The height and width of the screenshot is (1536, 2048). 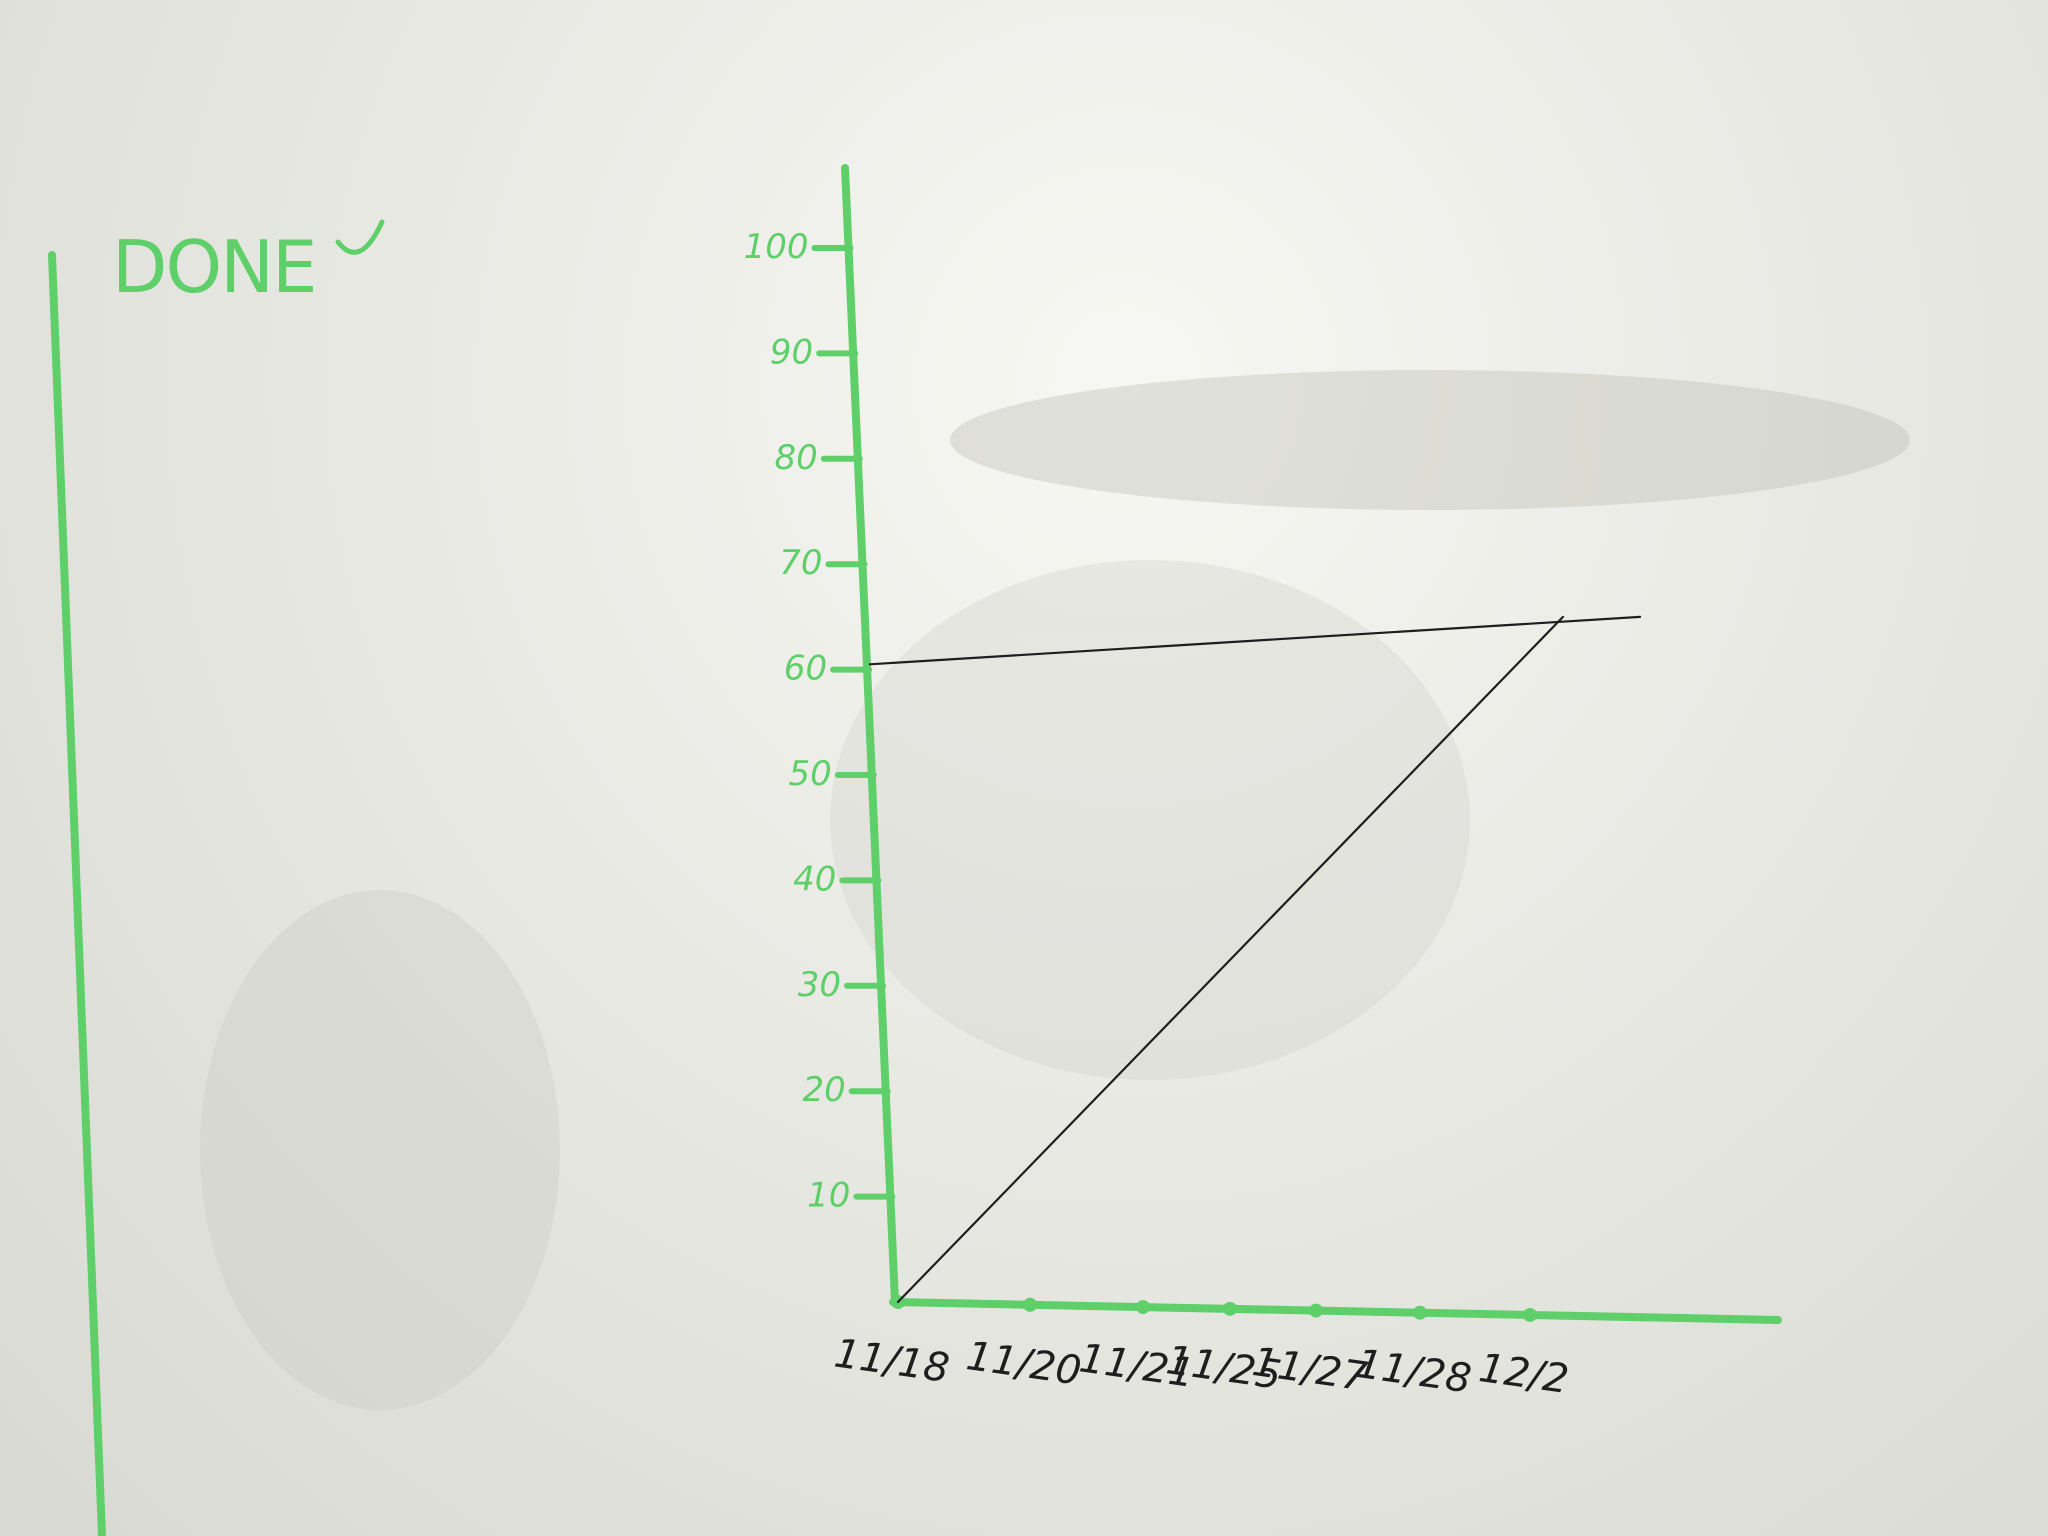 I want to click on x-tick-label: 12/2, so click(x=1523, y=1374).